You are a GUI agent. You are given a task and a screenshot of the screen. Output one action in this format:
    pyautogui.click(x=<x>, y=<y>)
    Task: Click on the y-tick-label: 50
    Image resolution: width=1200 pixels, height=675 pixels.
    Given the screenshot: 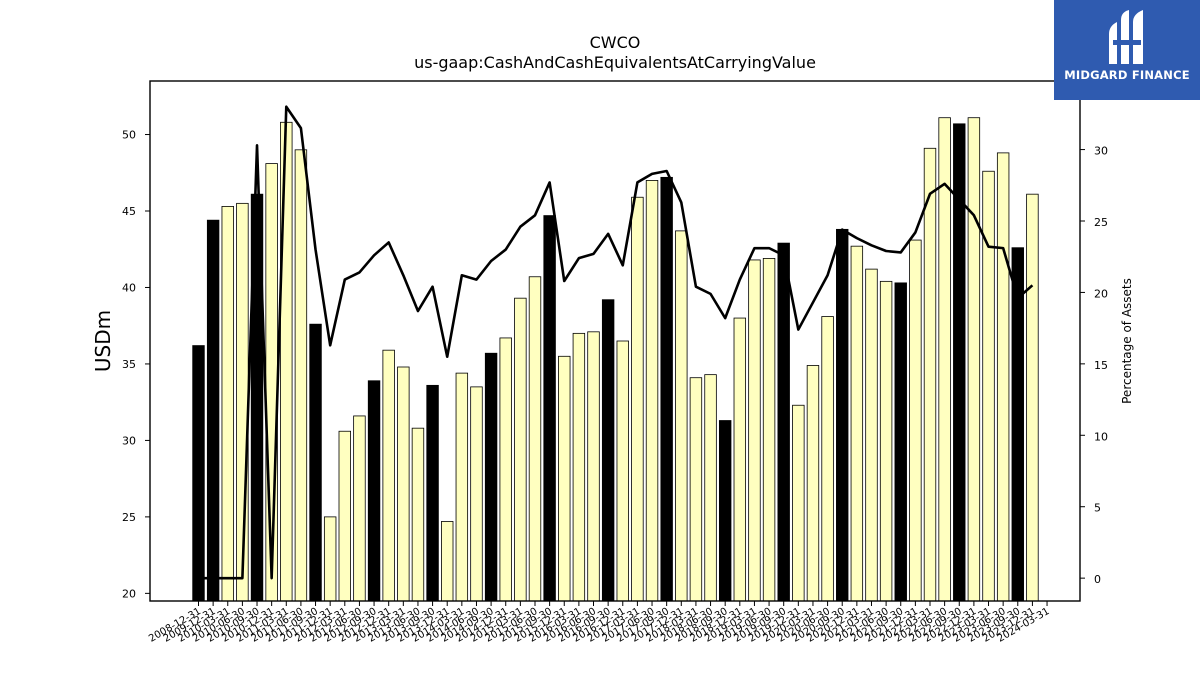 What is the action you would take?
    pyautogui.click(x=129, y=135)
    